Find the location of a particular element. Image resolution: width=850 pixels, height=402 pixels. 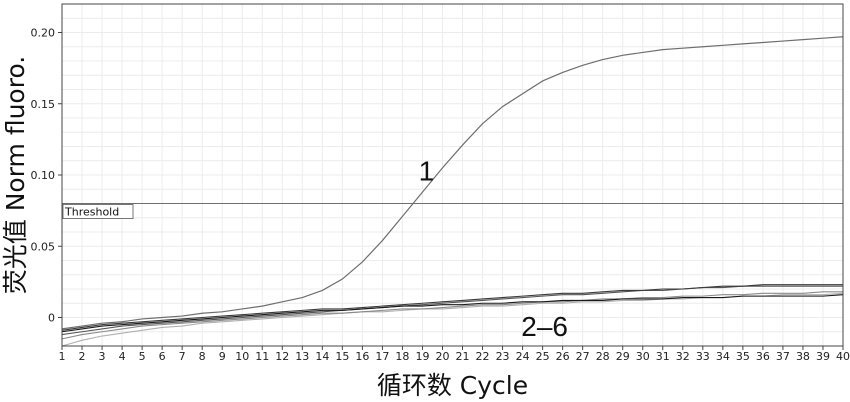

x-tick-label: 24 is located at coordinates (523, 356).